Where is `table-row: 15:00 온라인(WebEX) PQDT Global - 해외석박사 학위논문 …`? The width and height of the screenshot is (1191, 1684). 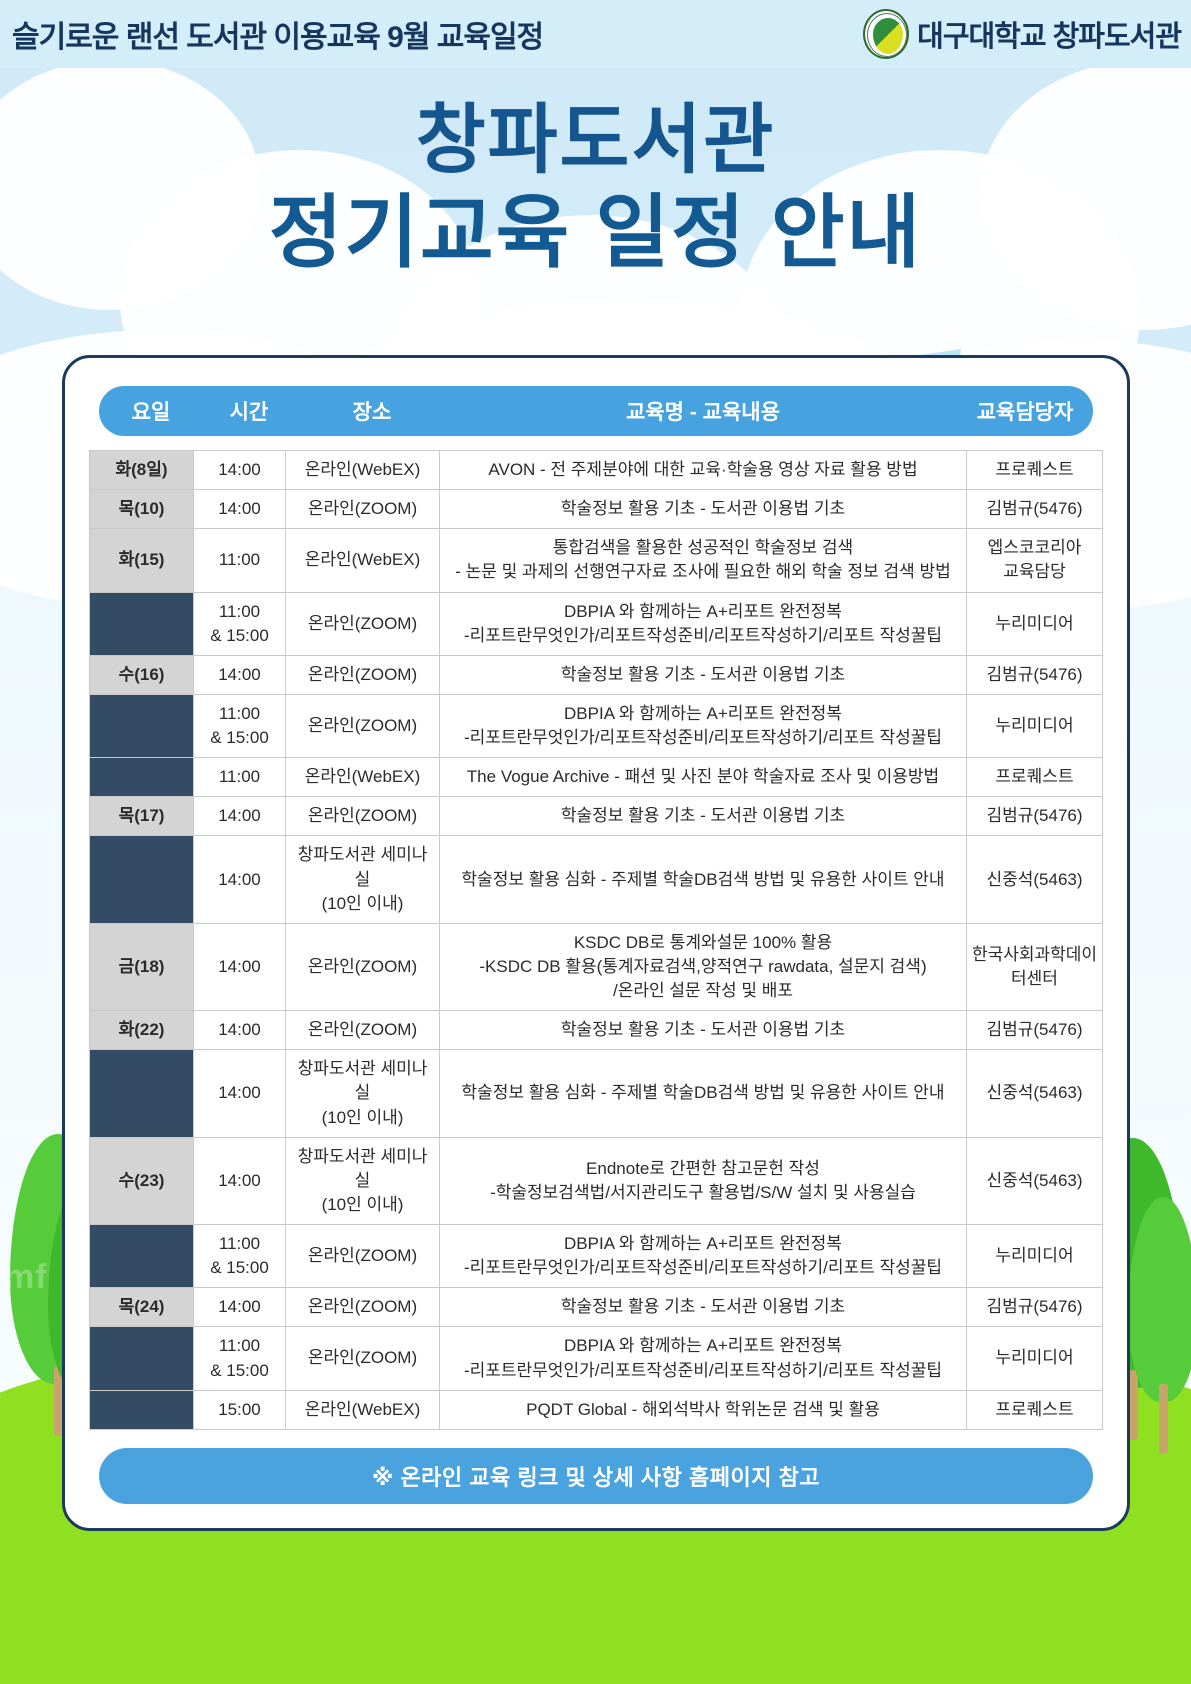 table-row: 15:00 온라인(WebEX) PQDT Global - 해외석박사 학위논문 … is located at coordinates (596, 1409).